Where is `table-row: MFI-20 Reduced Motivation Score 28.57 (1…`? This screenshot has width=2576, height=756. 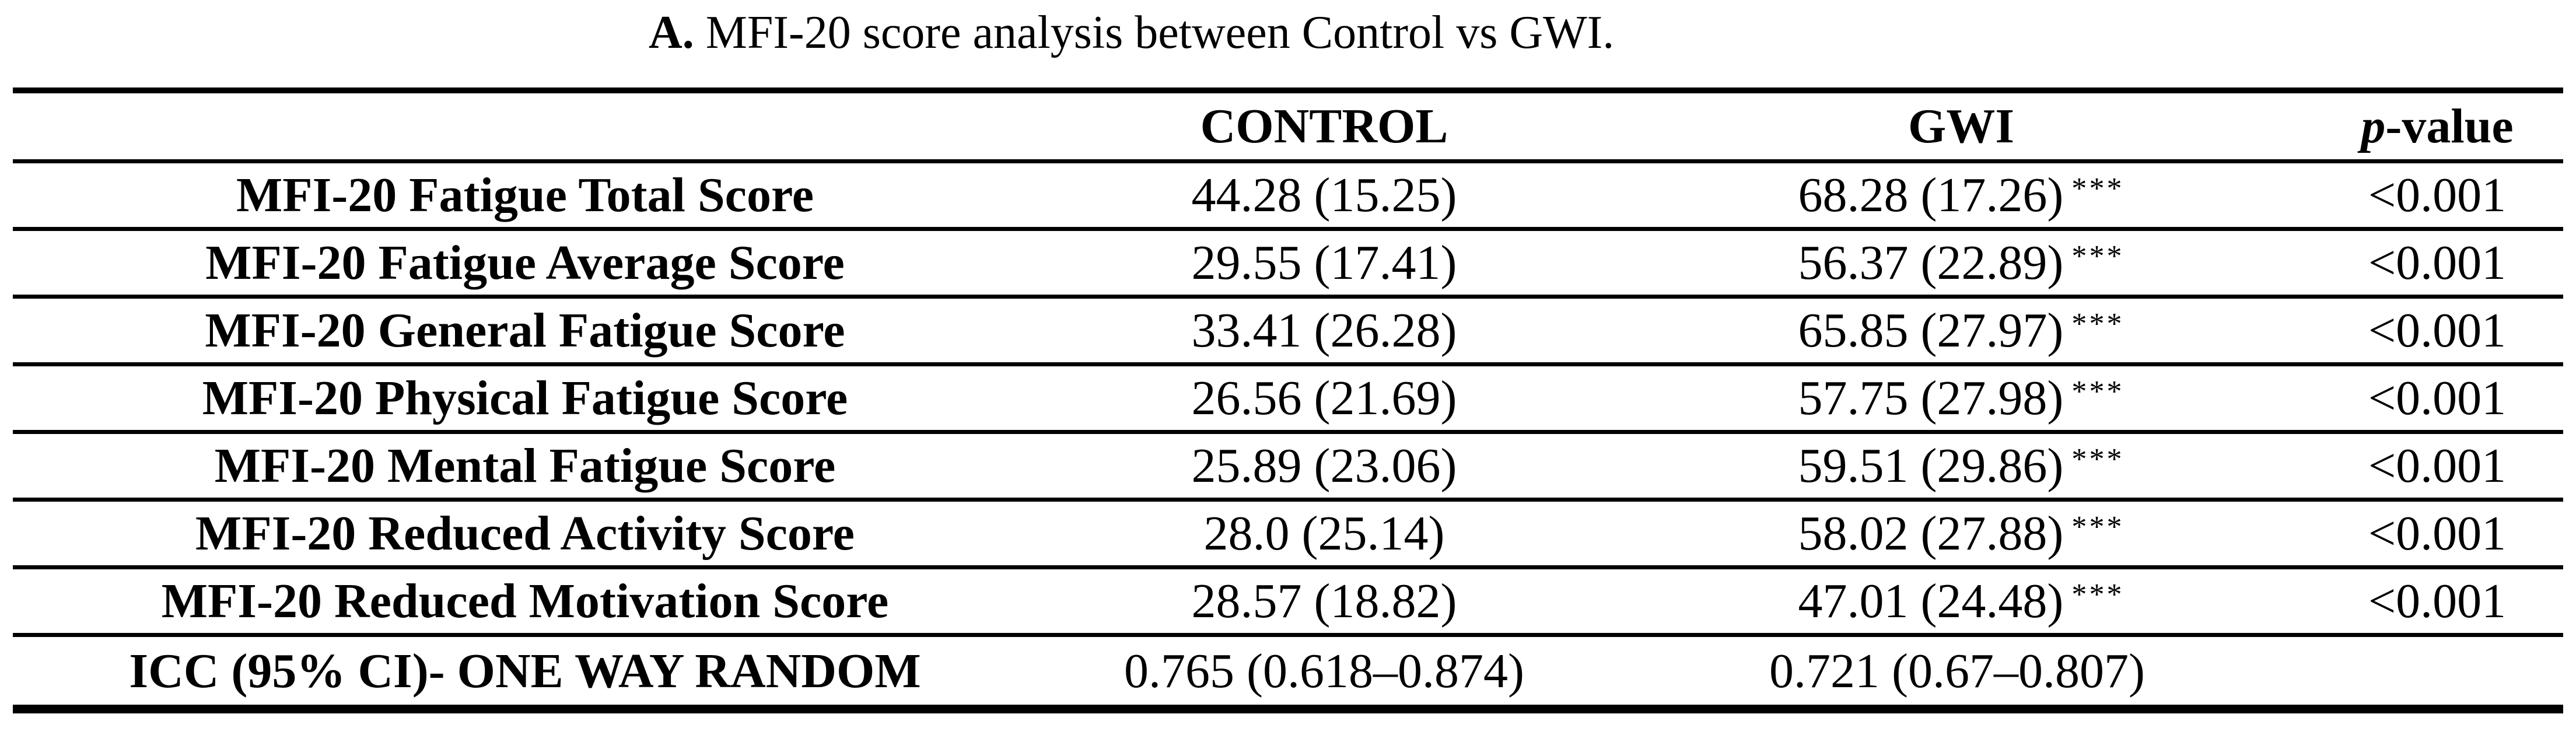 table-row: MFI-20 Reduced Motivation Score 28.57 (1… is located at coordinates (1288, 603).